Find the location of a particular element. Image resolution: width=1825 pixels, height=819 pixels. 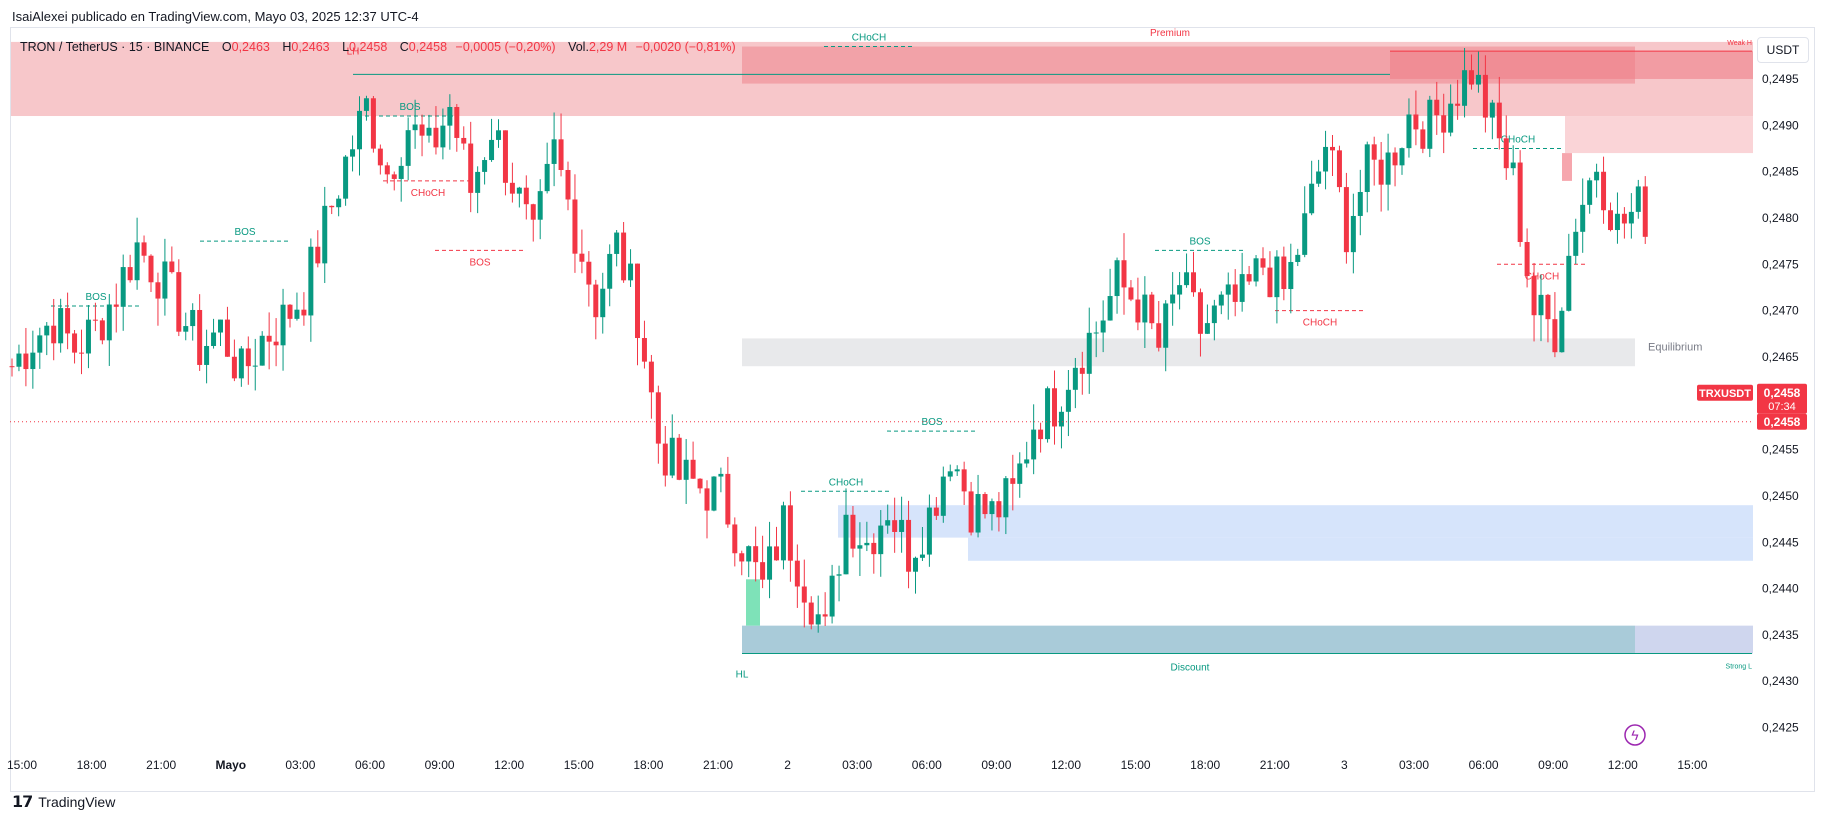

symbol-price-tag is located at coordinates (1725, 392).